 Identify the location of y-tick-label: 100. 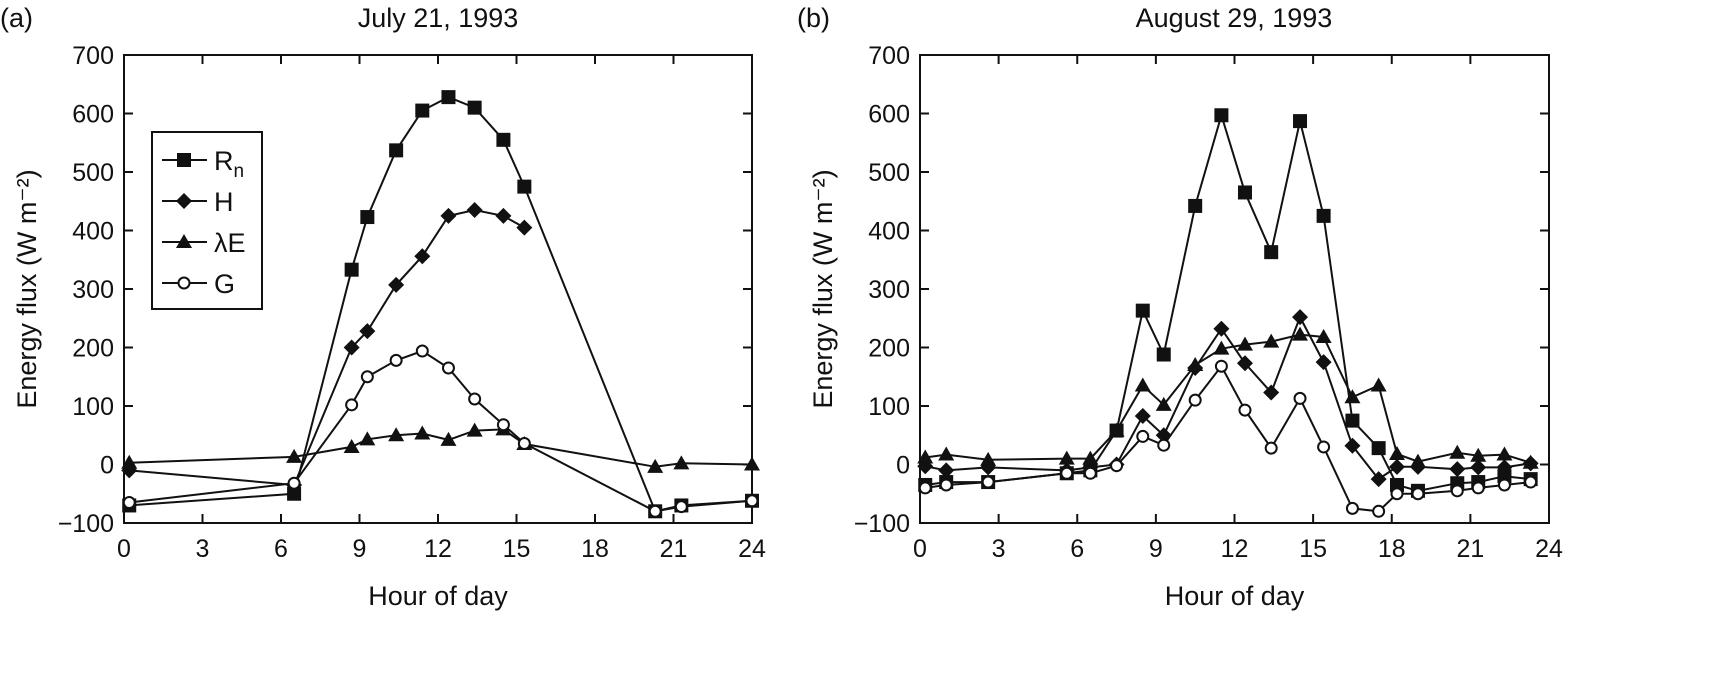
(93, 407).